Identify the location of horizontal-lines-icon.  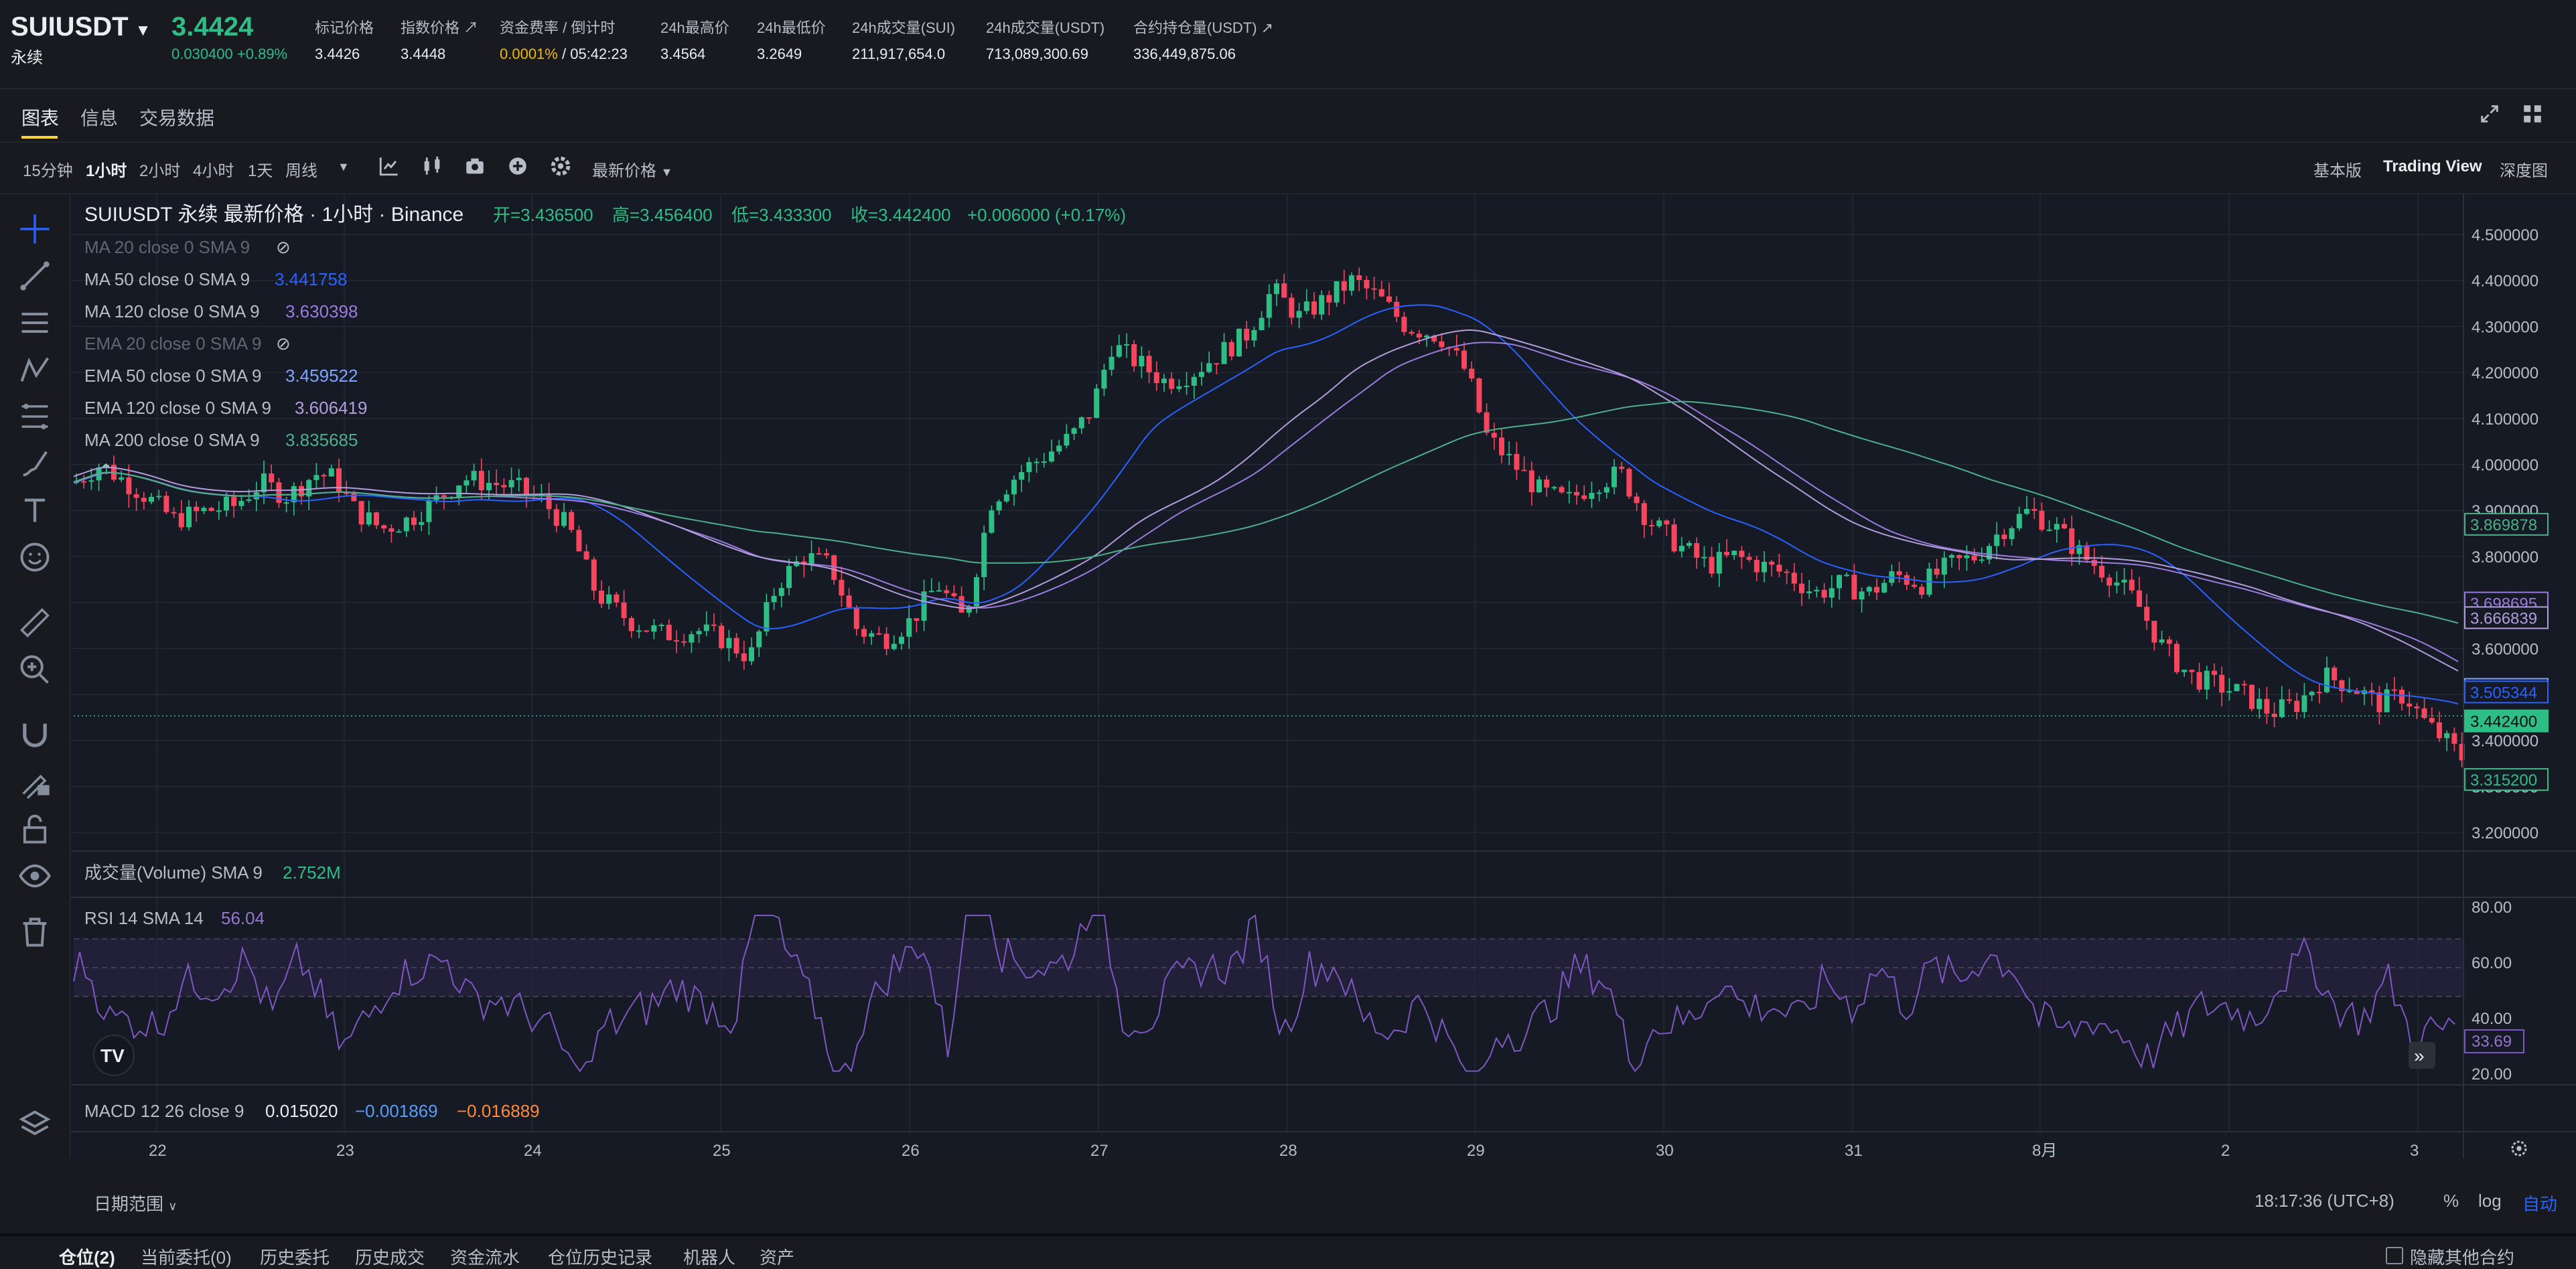
(34, 322).